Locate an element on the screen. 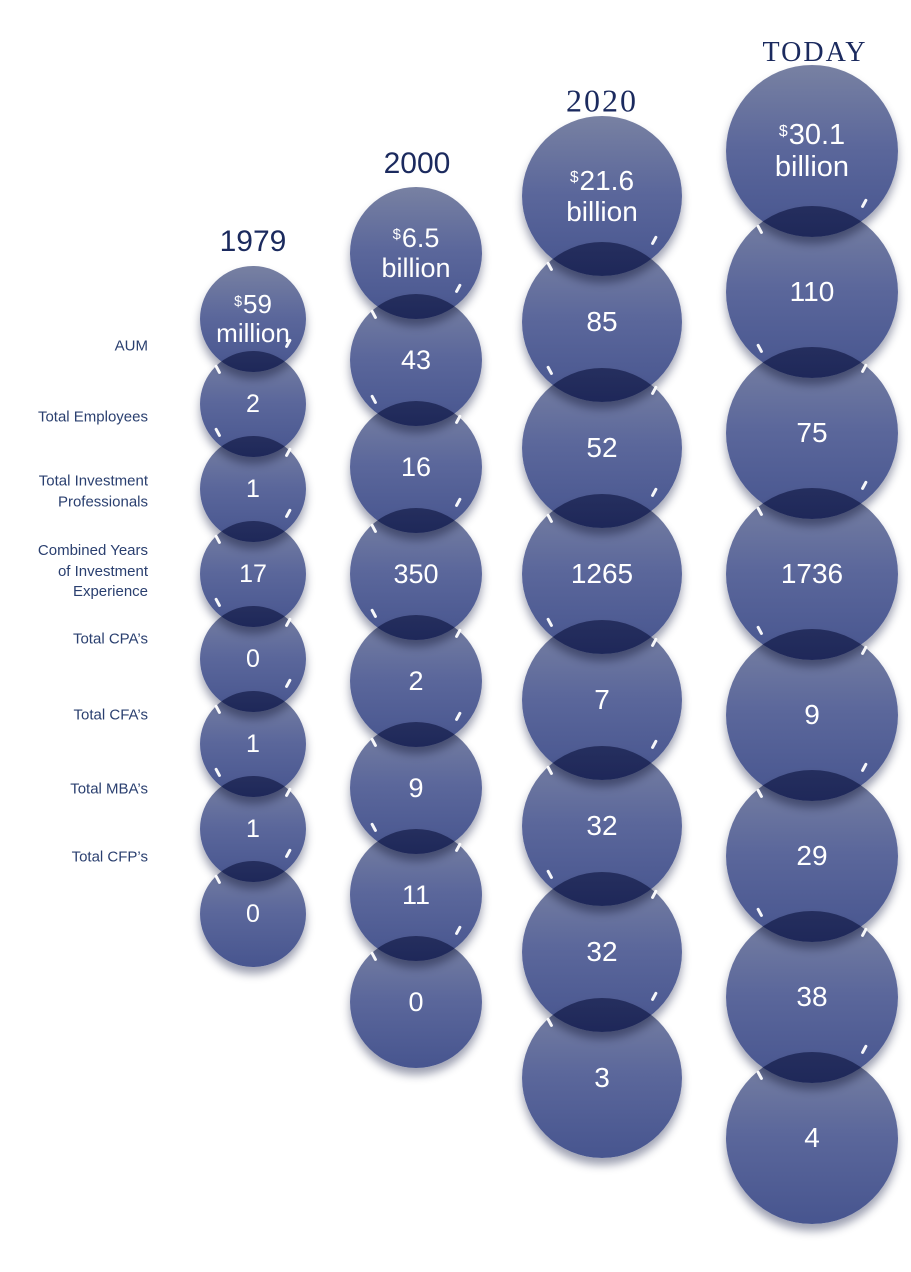 This screenshot has height=1272, width=911. row-label-total-investment-professionals: Total Investment Professionals is located at coordinates (93, 491).